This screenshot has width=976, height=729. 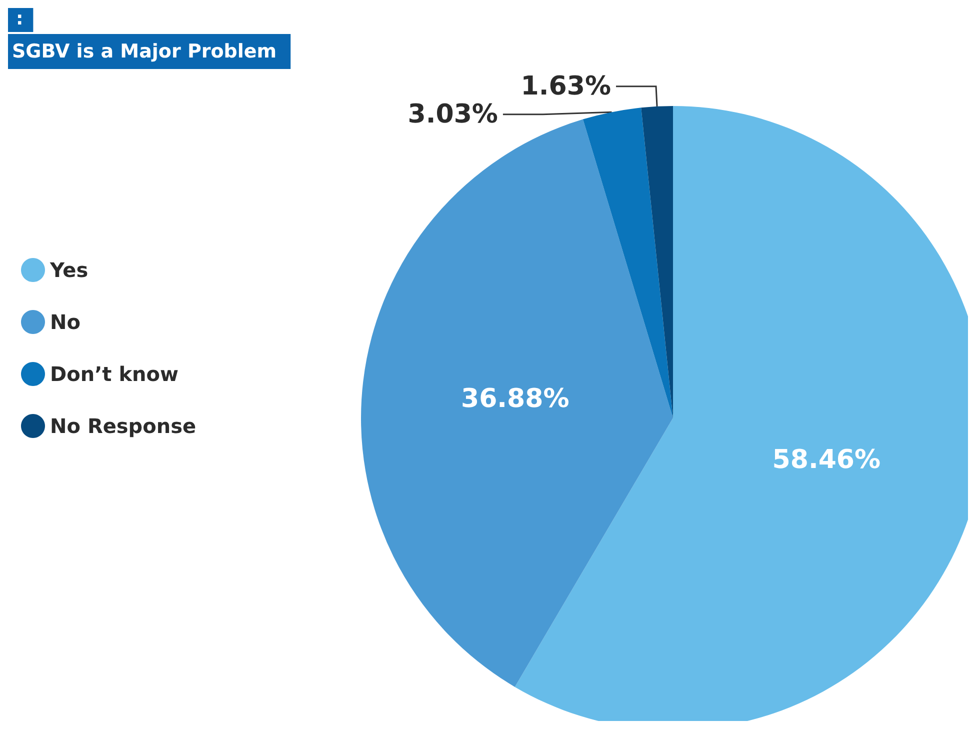 What do you see at coordinates (566, 86) in the screenshot?
I see `data-label: 1.63%` at bounding box center [566, 86].